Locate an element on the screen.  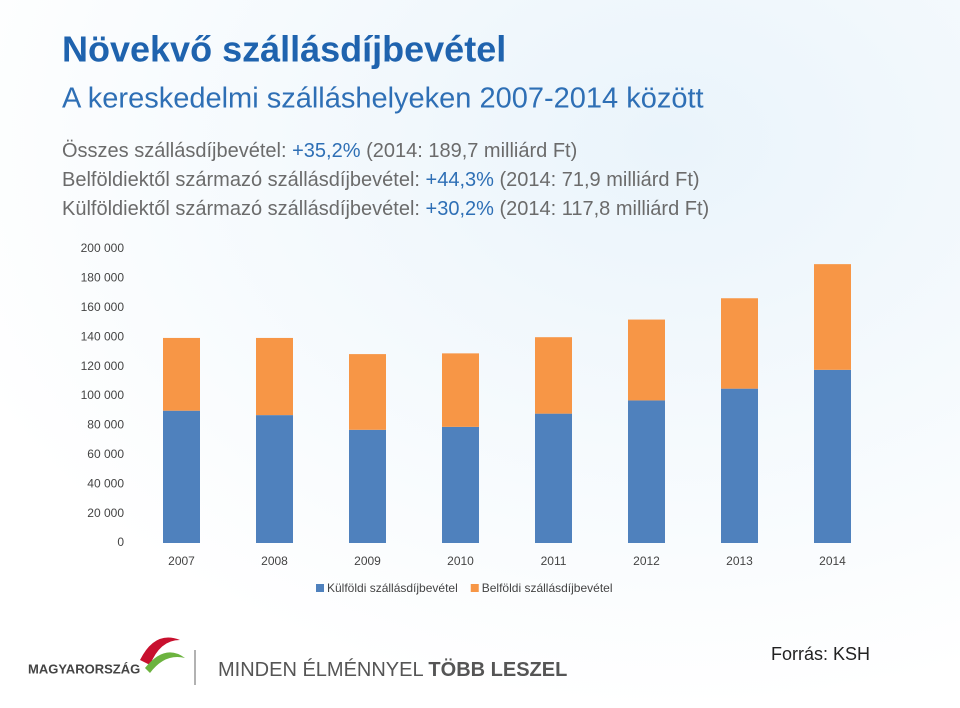
slogan: MINDEN ÉLMÉNNYEL TÖBB LESZEL is located at coordinates (392, 669).